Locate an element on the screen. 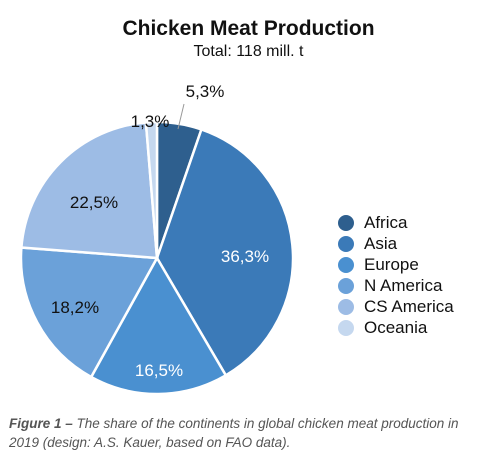 The height and width of the screenshot is (472, 497). pie-slice-europe is located at coordinates (158, 325).